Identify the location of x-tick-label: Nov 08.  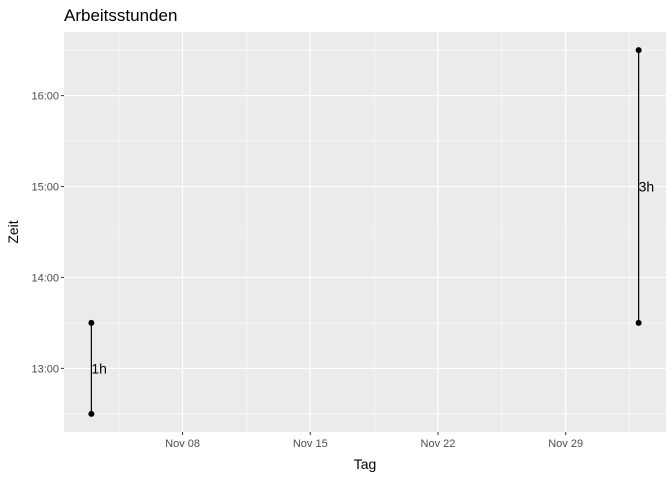
(182, 444).